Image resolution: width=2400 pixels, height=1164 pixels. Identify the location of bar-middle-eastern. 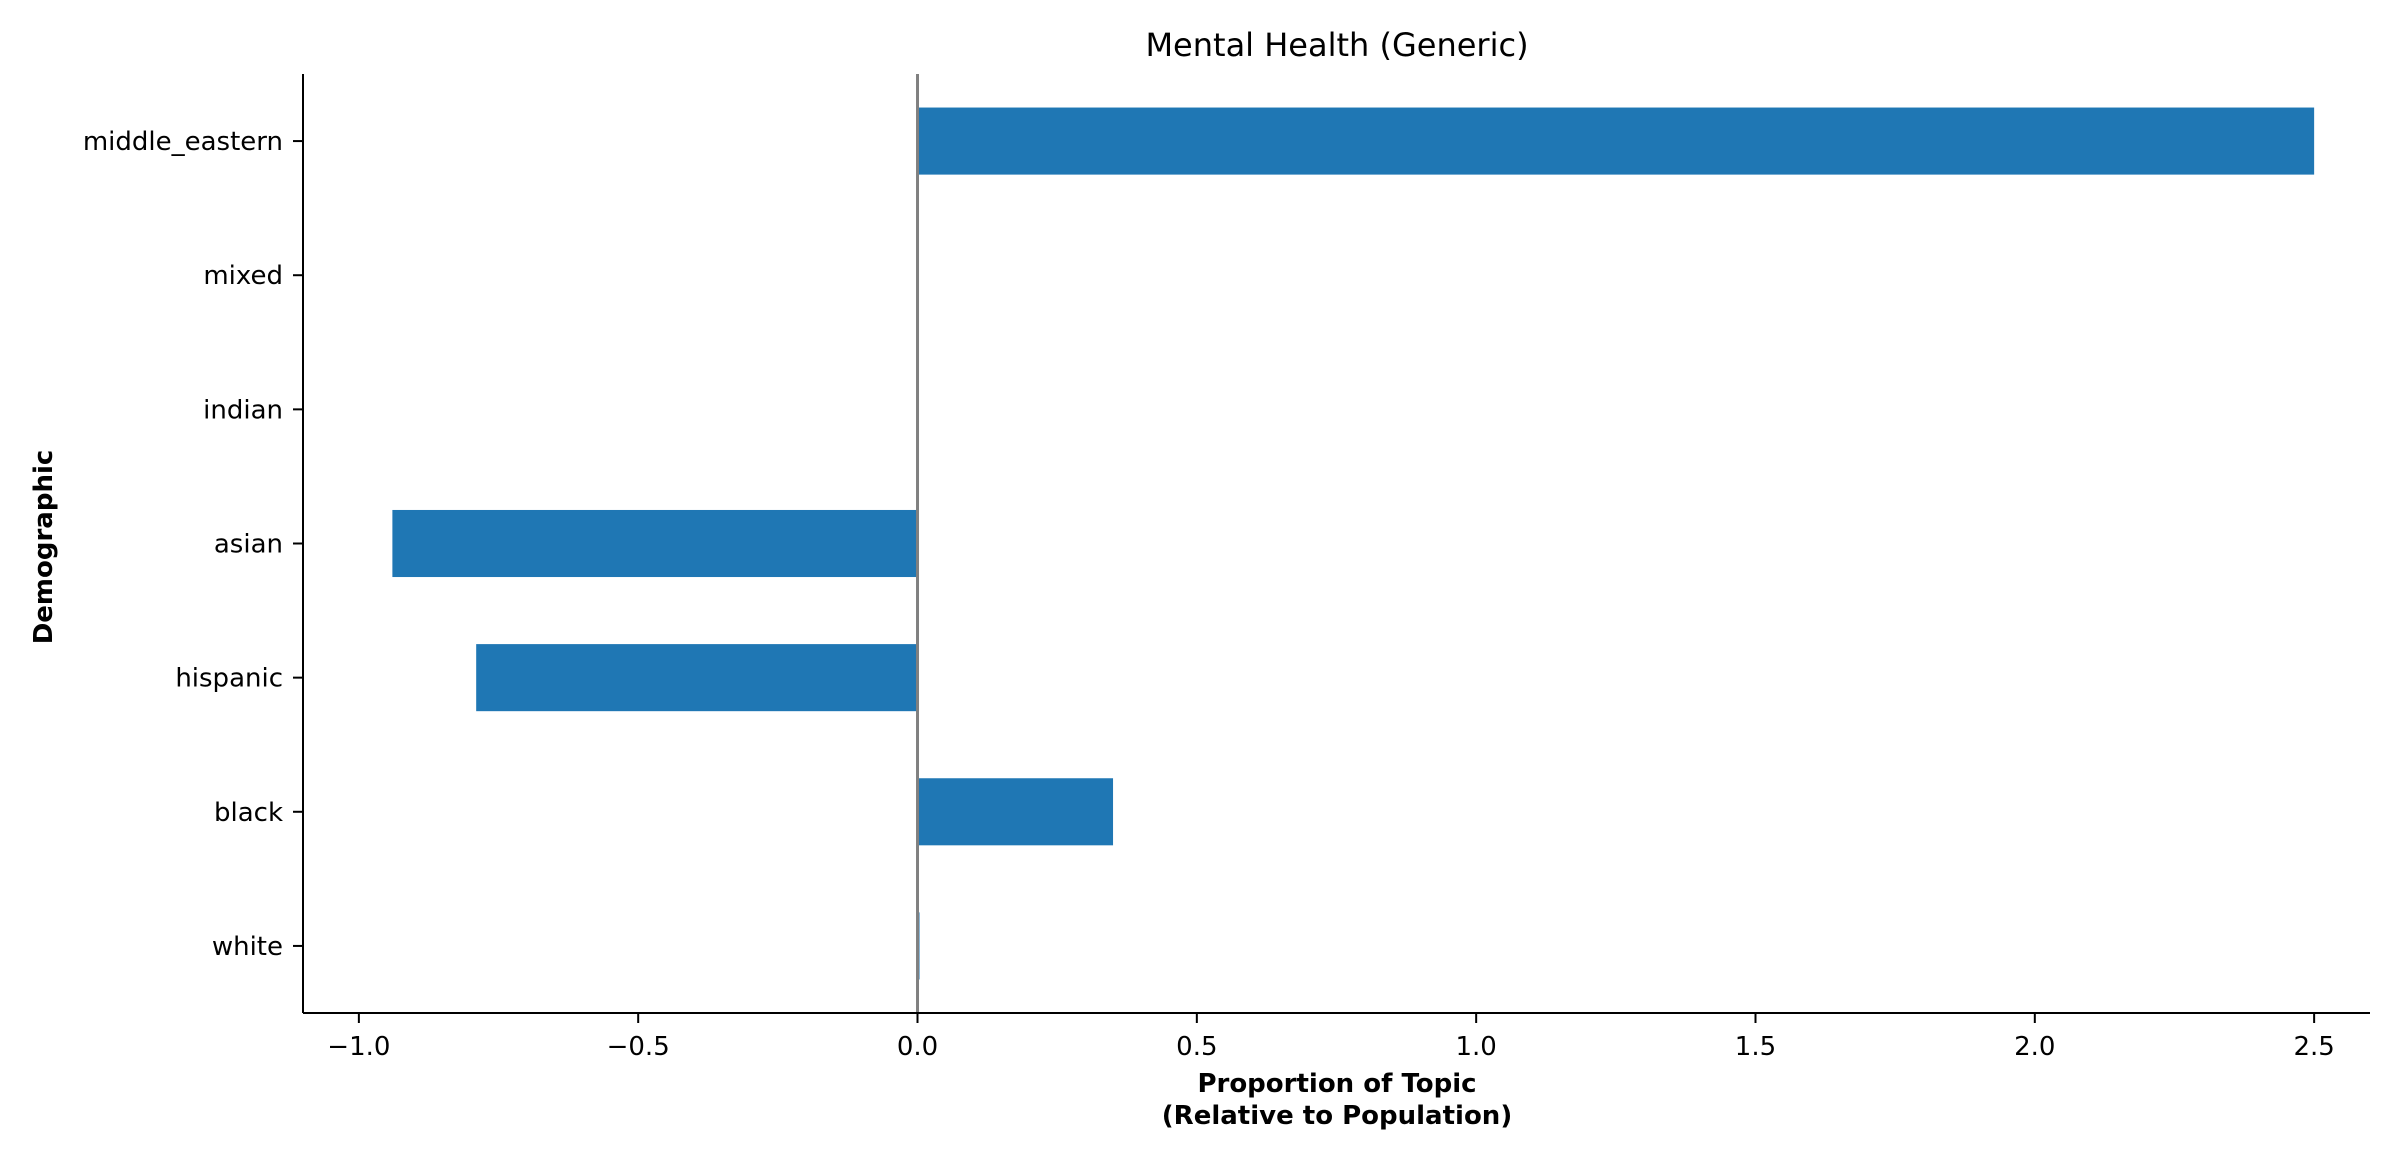
(1616, 141).